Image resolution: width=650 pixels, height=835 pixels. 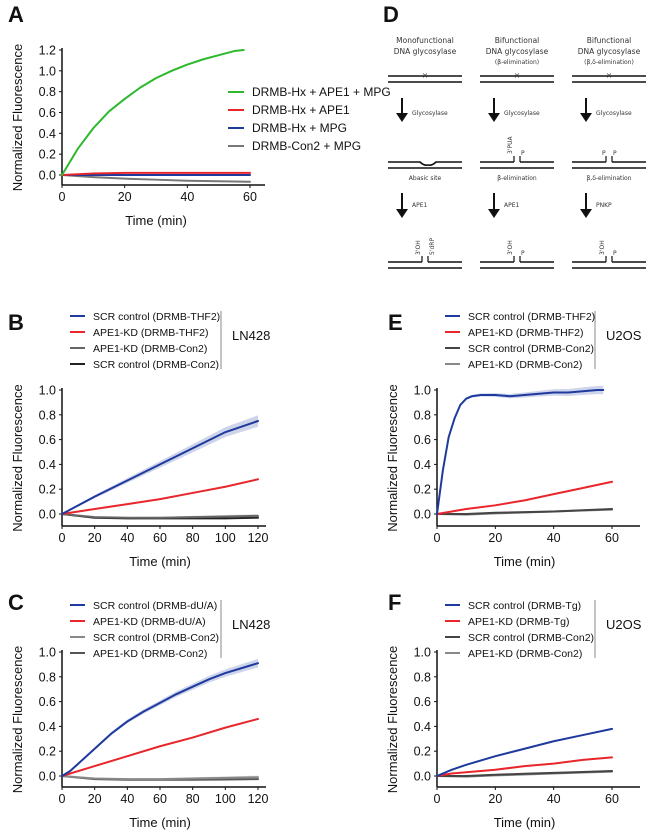 I want to click on panel-label-e: E, so click(x=395, y=322).